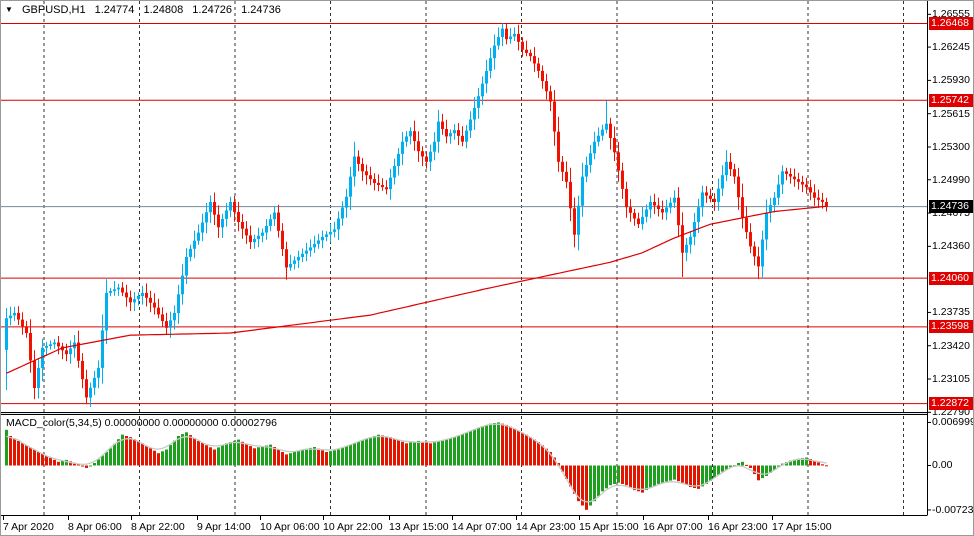  Describe the element at coordinates (53, 10) in the screenshot. I see `symbol-label: GBPUSD,H1` at that location.